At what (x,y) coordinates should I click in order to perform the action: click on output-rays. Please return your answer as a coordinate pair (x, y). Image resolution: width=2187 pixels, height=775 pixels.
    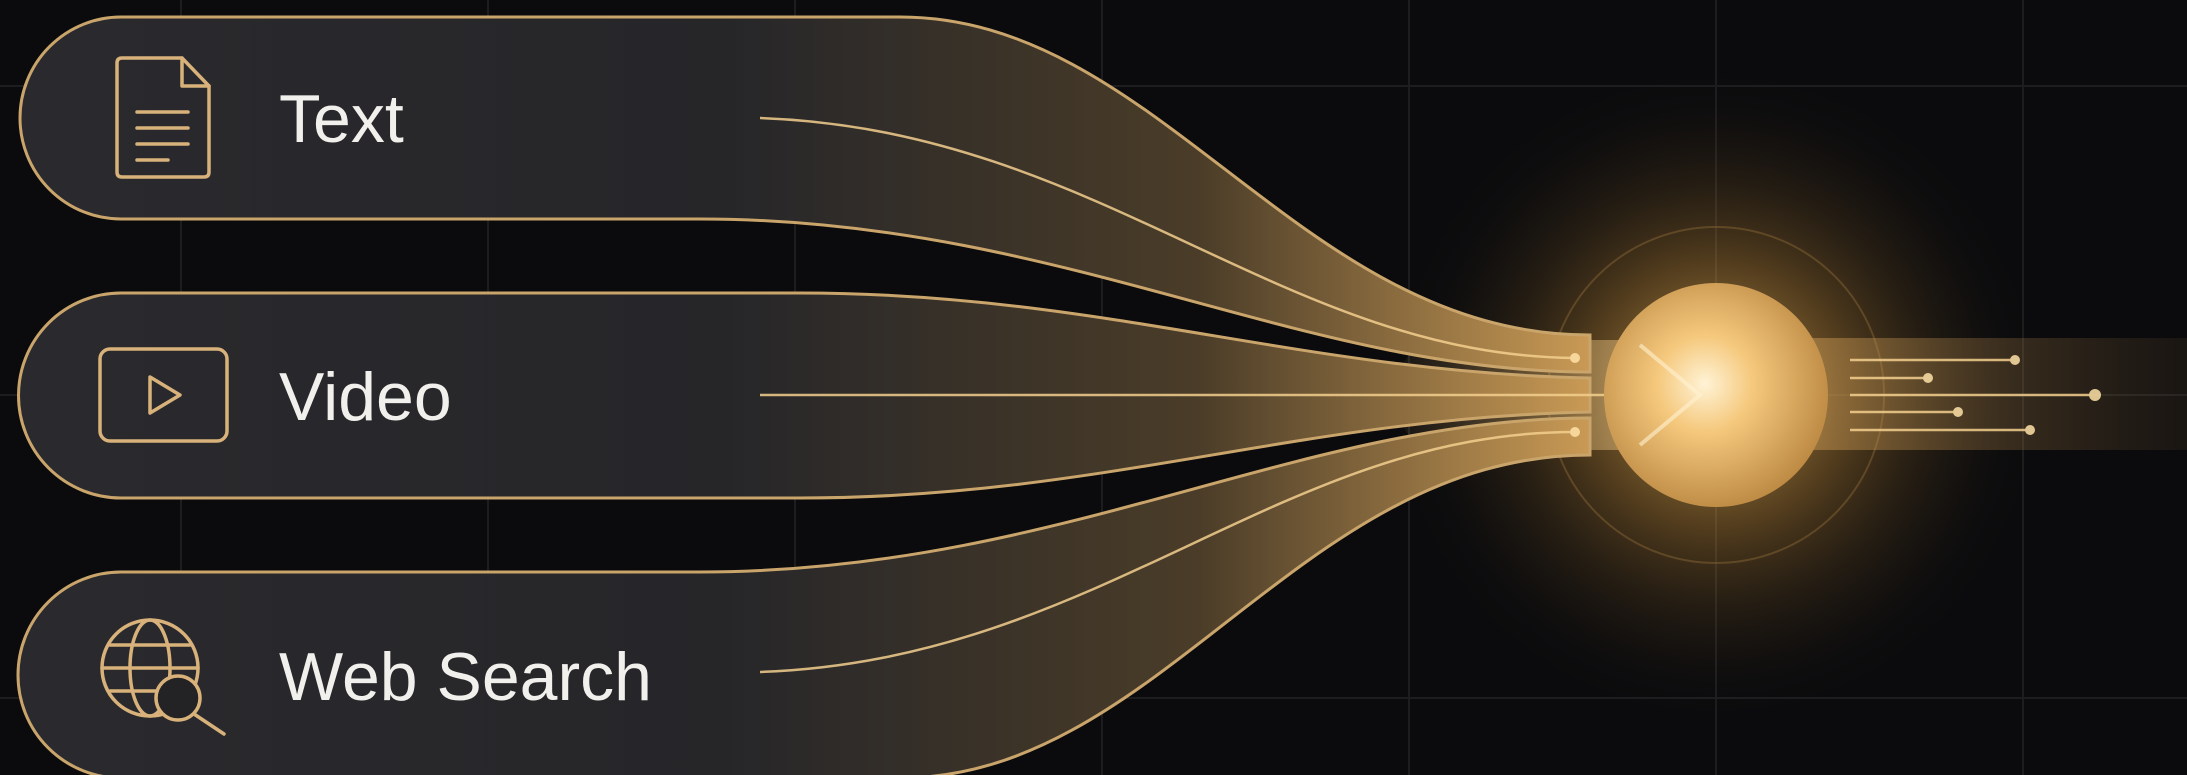
    Looking at the image, I should click on (1972, 395).